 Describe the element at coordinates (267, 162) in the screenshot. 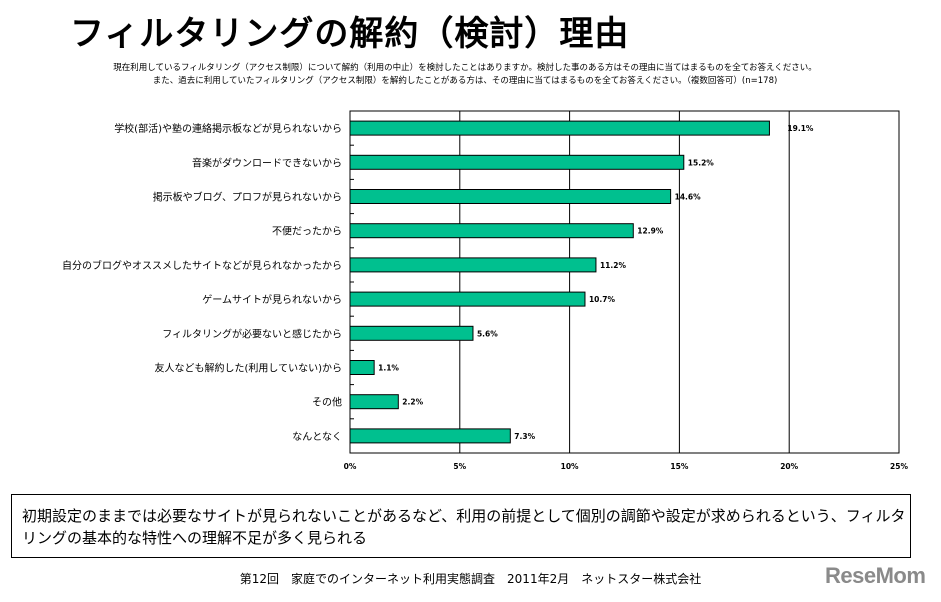

I see `category-label: 音楽がダウンロードできないから` at that location.